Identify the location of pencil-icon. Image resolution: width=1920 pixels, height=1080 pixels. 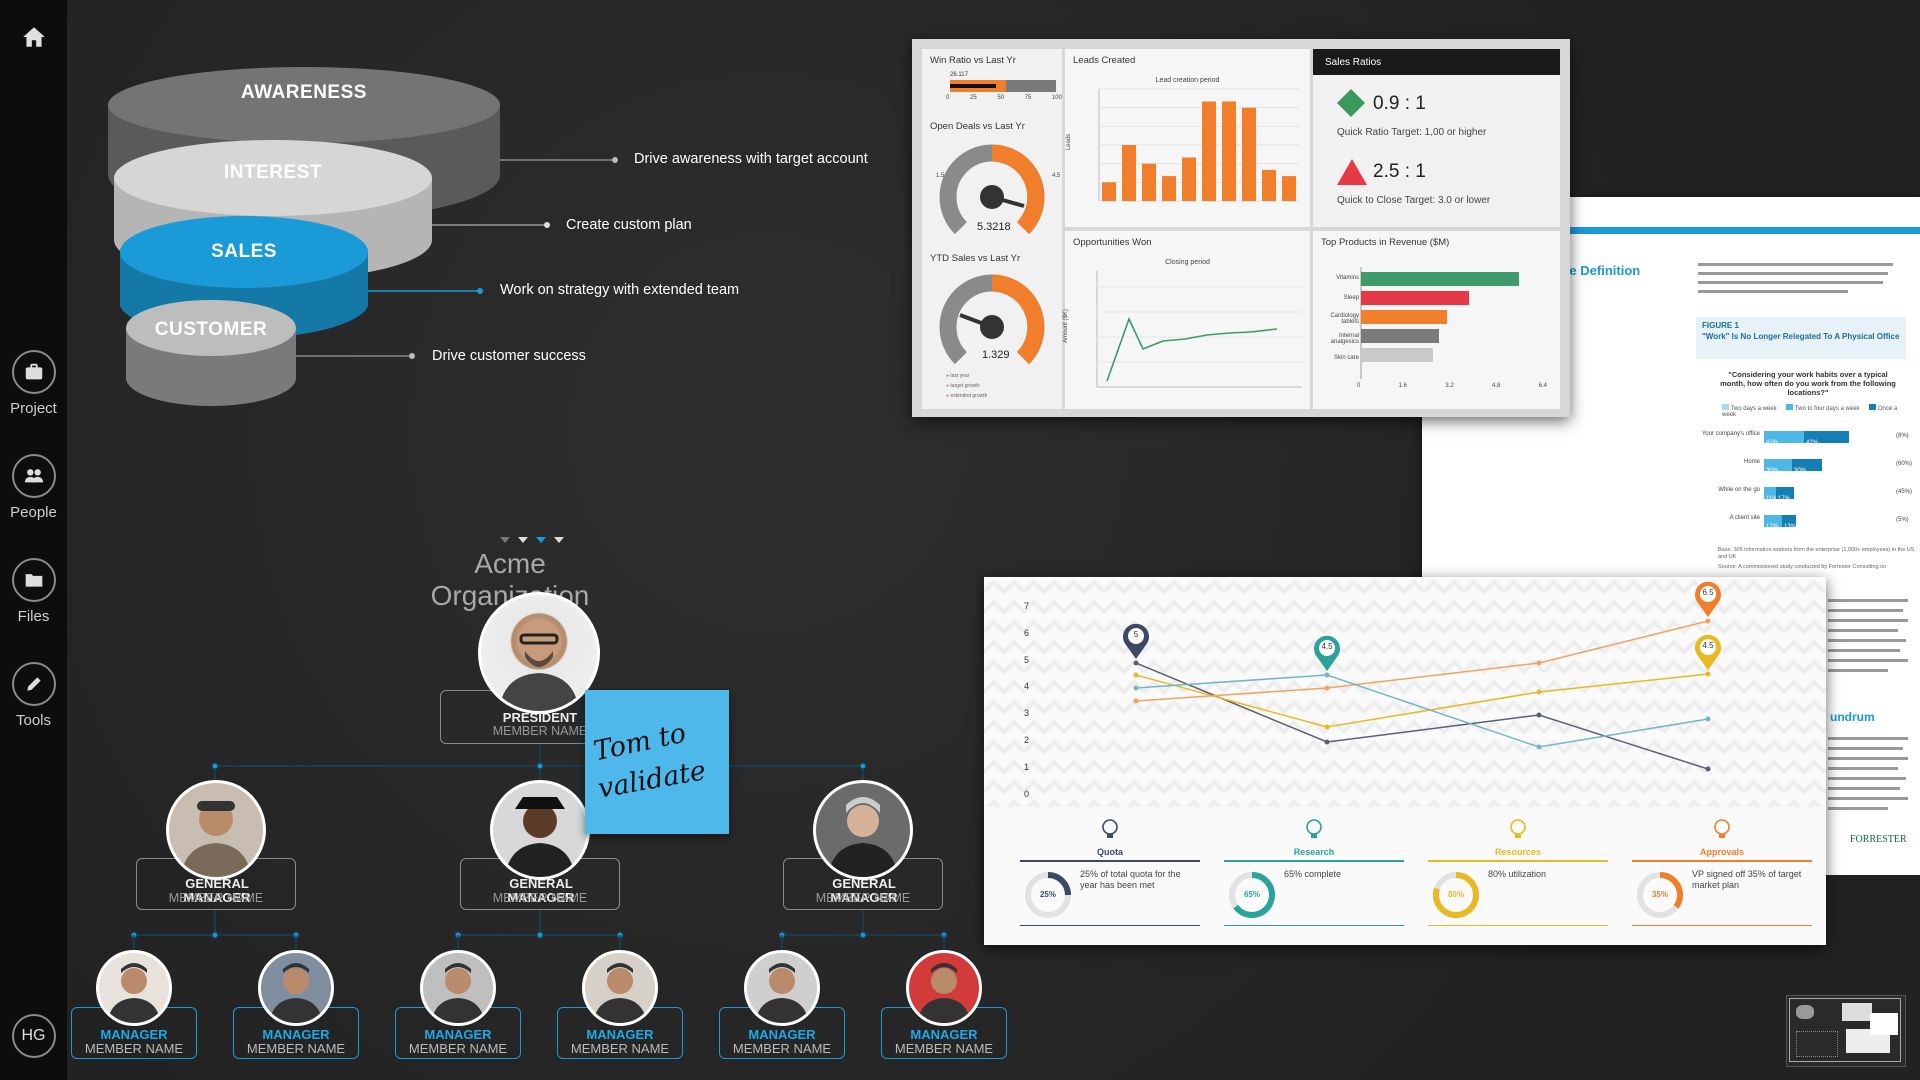
(33, 684).